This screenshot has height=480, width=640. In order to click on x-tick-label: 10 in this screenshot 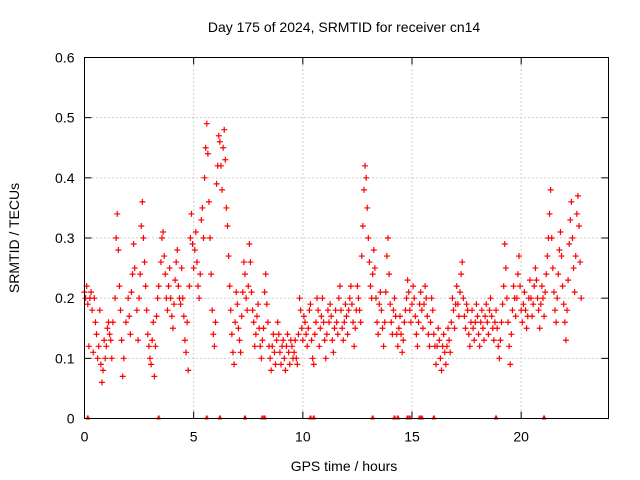, I will do `click(303, 437)`.